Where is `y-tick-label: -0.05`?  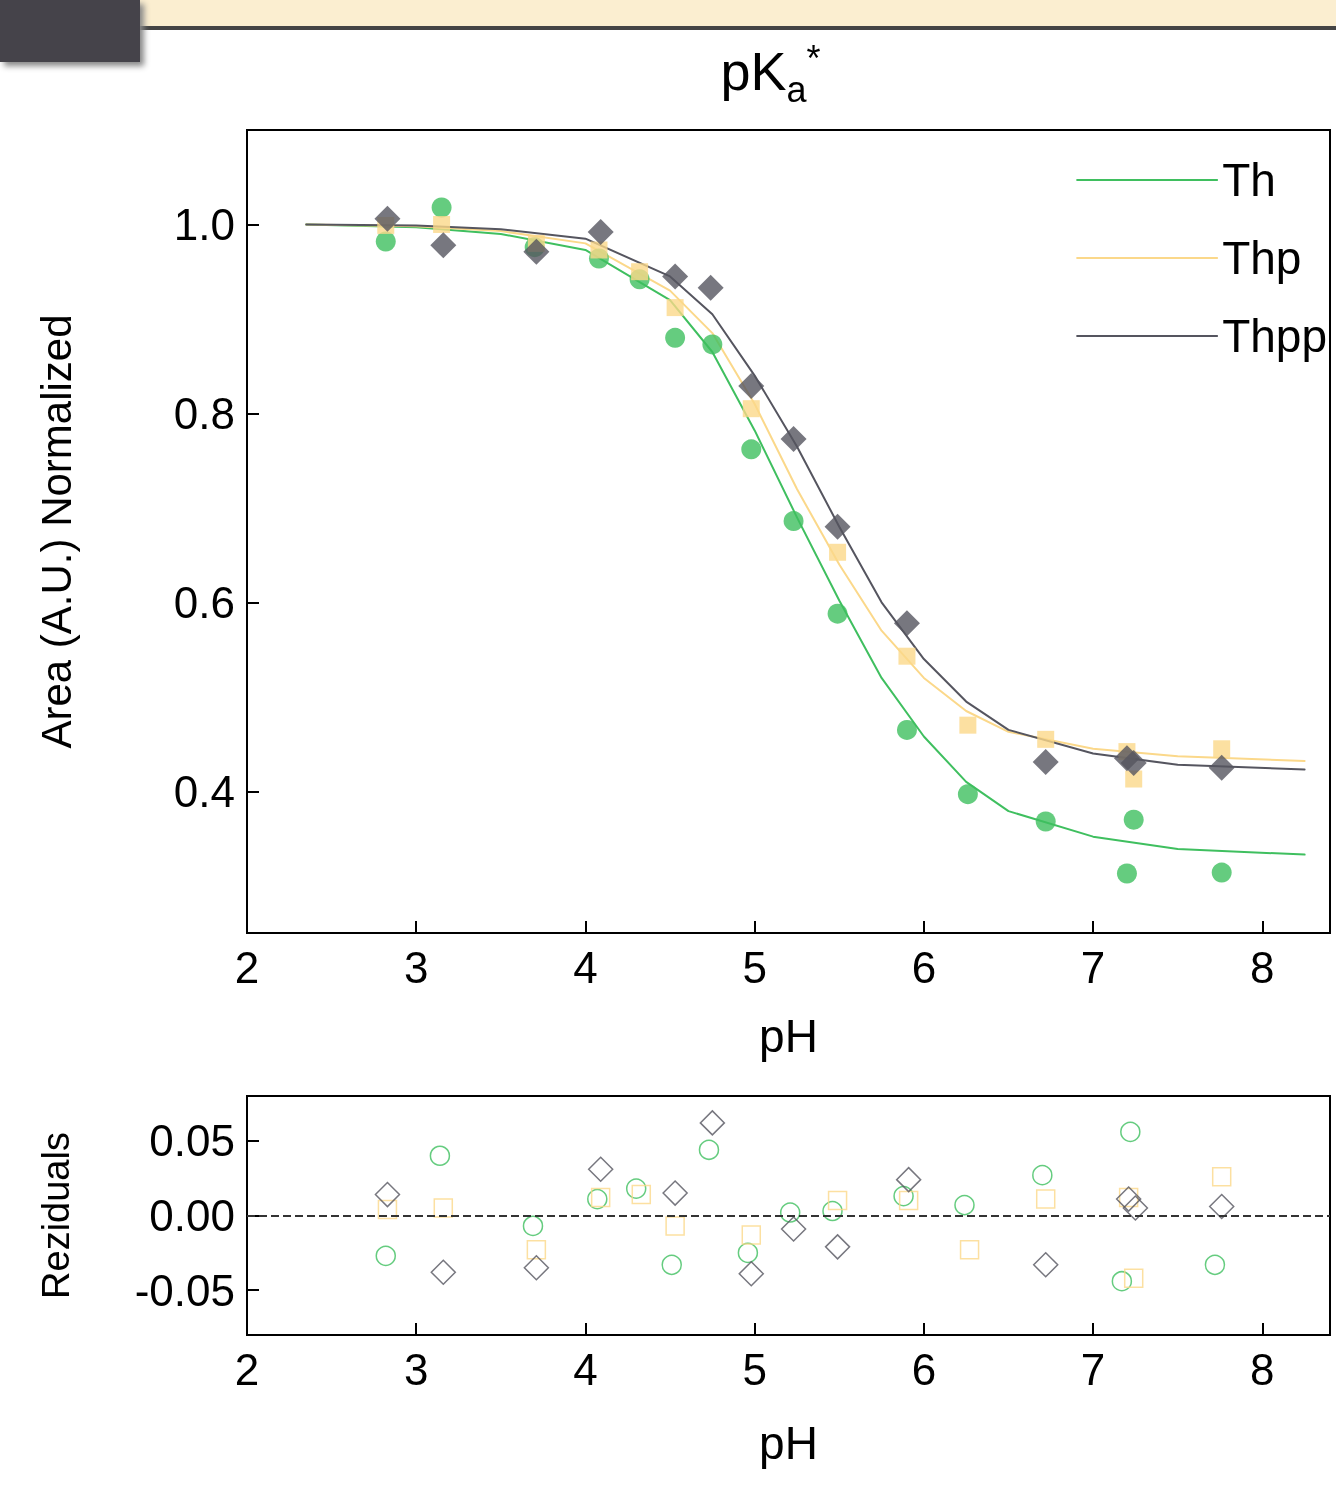
y-tick-label: -0.05 is located at coordinates (184, 1290).